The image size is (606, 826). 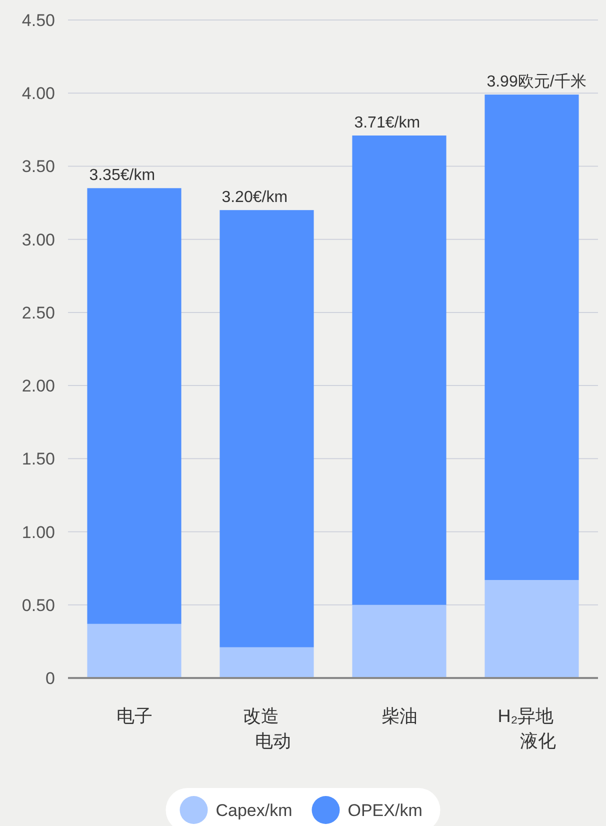 What do you see at coordinates (385, 810) in the screenshot?
I see `legend-label: OPEX/km` at bounding box center [385, 810].